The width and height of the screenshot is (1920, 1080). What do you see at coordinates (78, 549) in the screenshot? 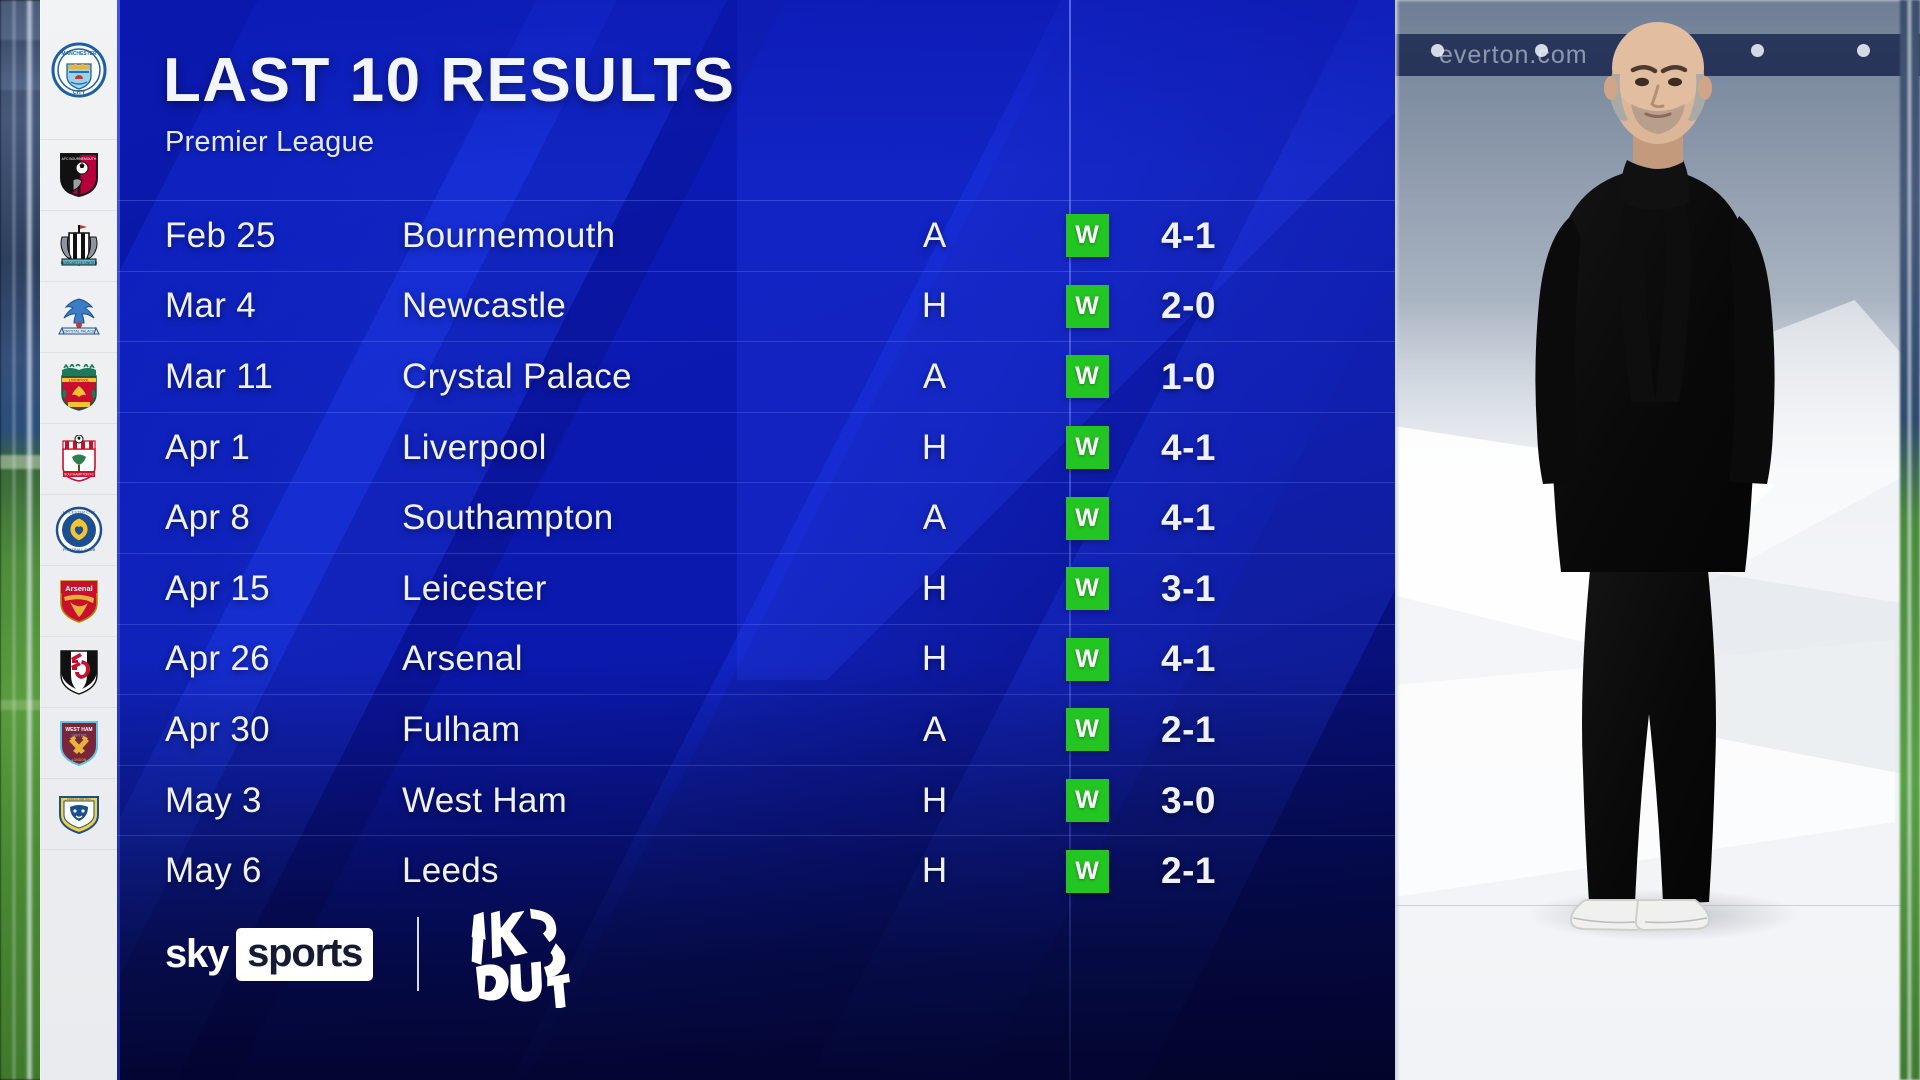
I see `svg-text: FOOTBALL CLUB` at bounding box center [78, 549].